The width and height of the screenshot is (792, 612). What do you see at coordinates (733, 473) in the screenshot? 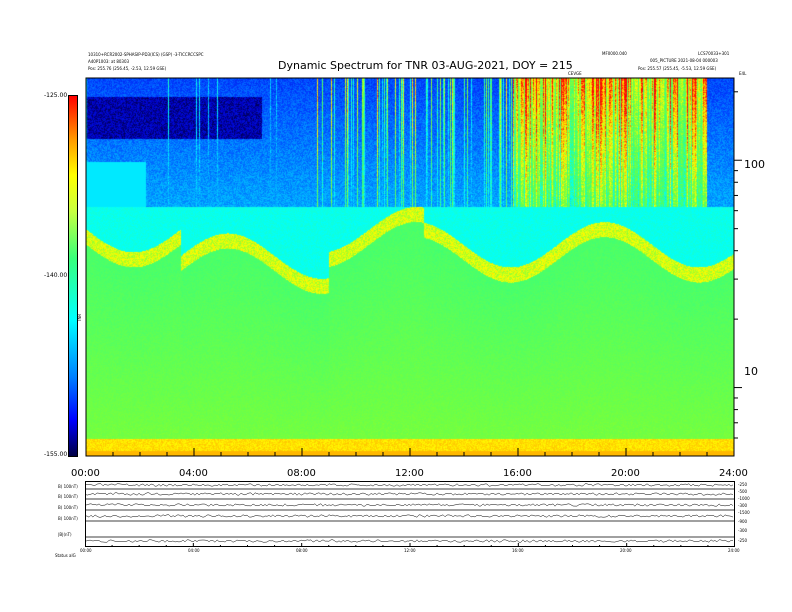
I see `x-tick-label: 24:00` at bounding box center [733, 473].